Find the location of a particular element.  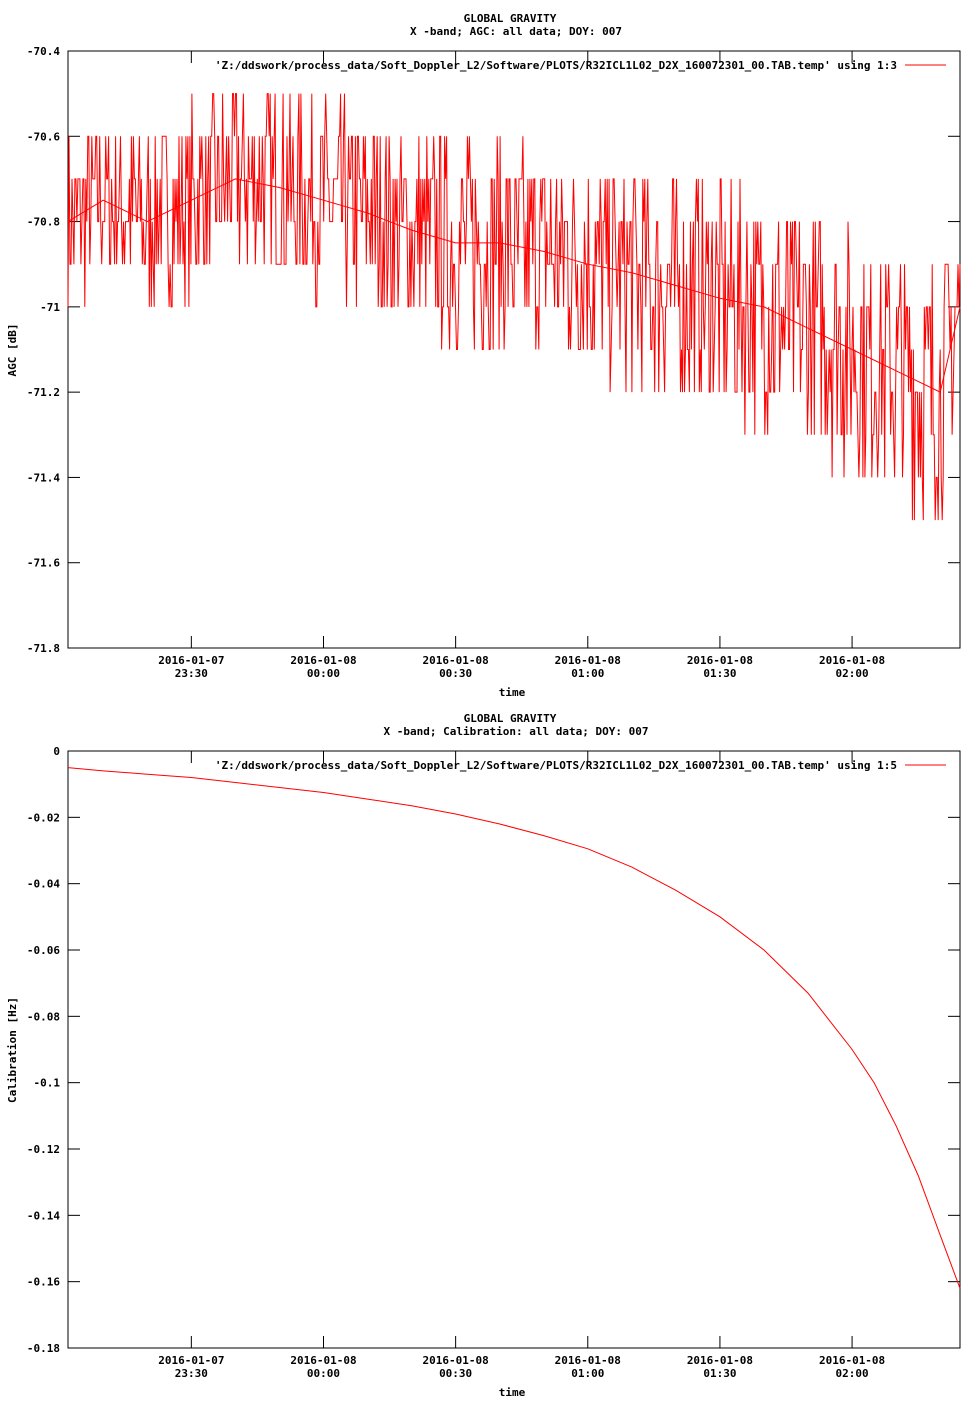

y-tick-label: -71 is located at coordinates (50, 307).